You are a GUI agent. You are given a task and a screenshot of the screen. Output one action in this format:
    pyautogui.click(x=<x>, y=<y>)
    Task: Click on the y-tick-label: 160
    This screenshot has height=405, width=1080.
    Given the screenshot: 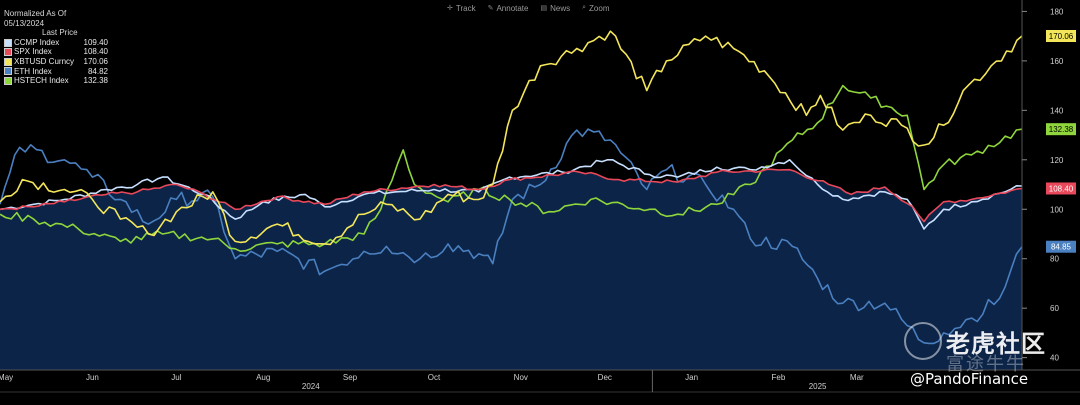 What is the action you would take?
    pyautogui.click(x=1057, y=61)
    